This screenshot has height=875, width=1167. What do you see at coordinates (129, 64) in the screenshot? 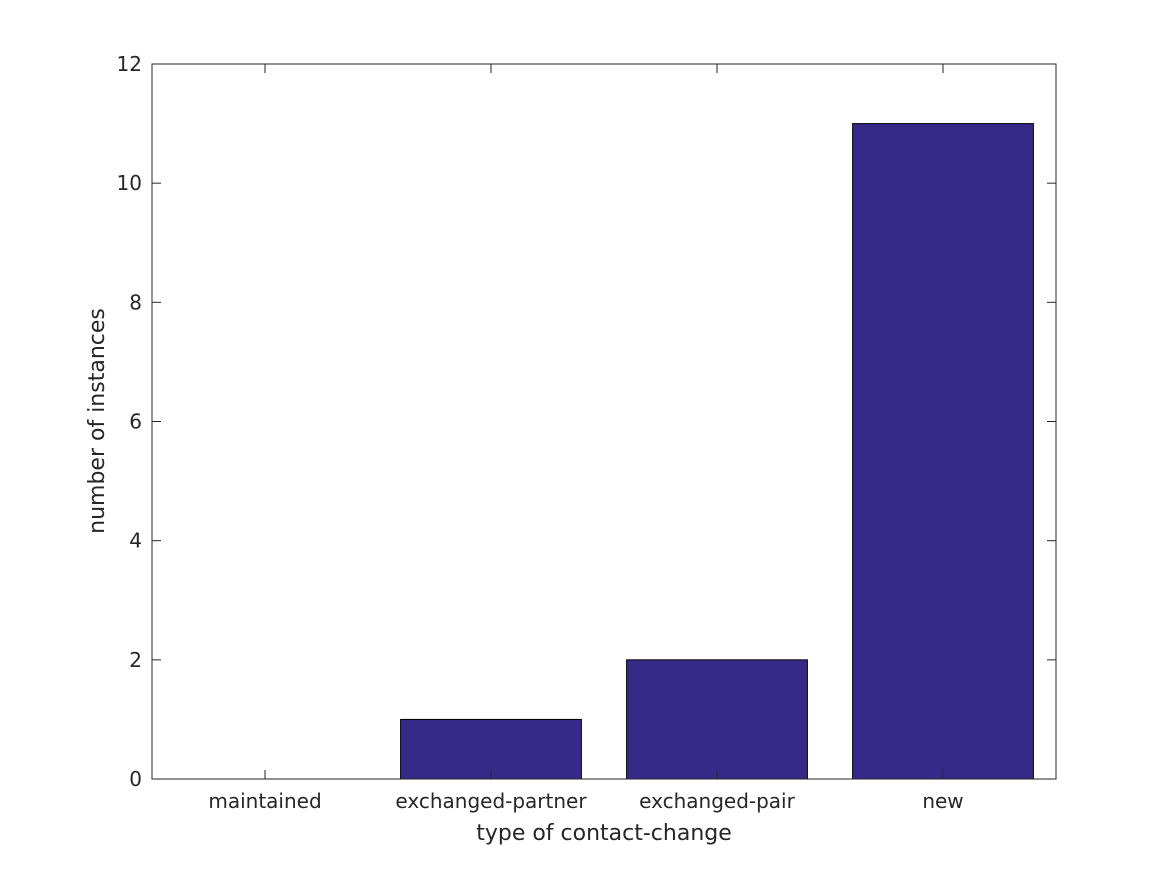
I see `y-tick-label: 12` at bounding box center [129, 64].